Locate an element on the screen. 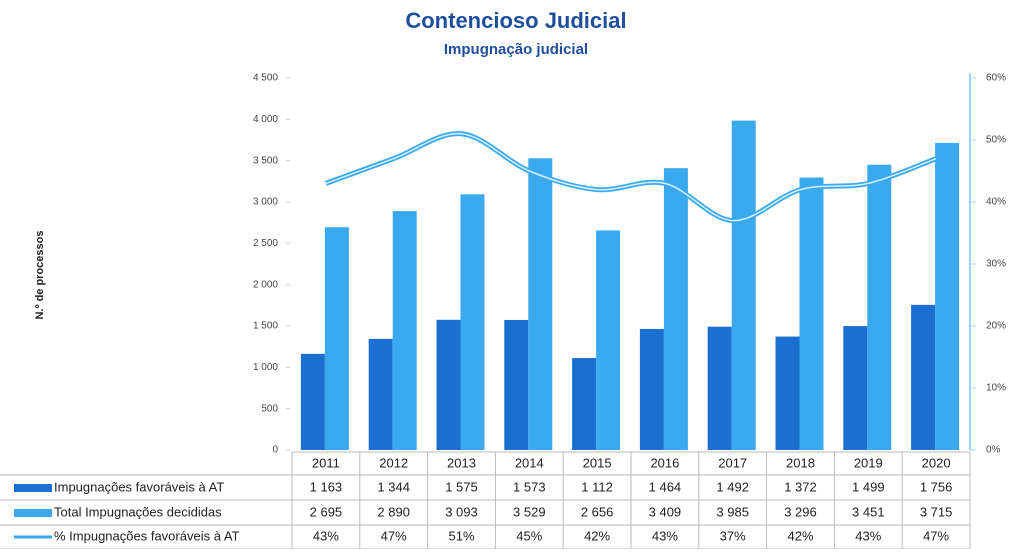 This screenshot has height=554, width=1020. legend-label: % Impugnações favoráveis à AT is located at coordinates (147, 535).